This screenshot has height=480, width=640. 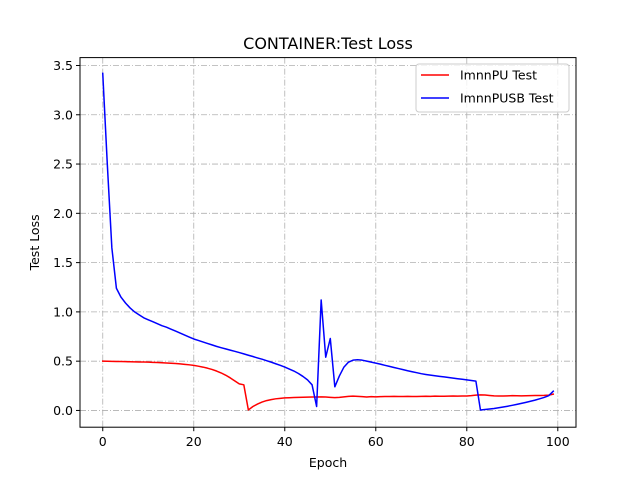 What do you see at coordinates (334, 438) in the screenshot?
I see `x-axis: 0 20 40 60 80 100` at bounding box center [334, 438].